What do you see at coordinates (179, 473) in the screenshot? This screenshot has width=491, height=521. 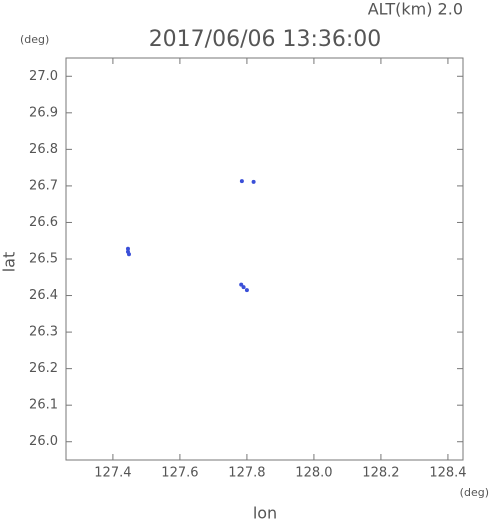 I see `x-tick-label: 127.6` at bounding box center [179, 473].